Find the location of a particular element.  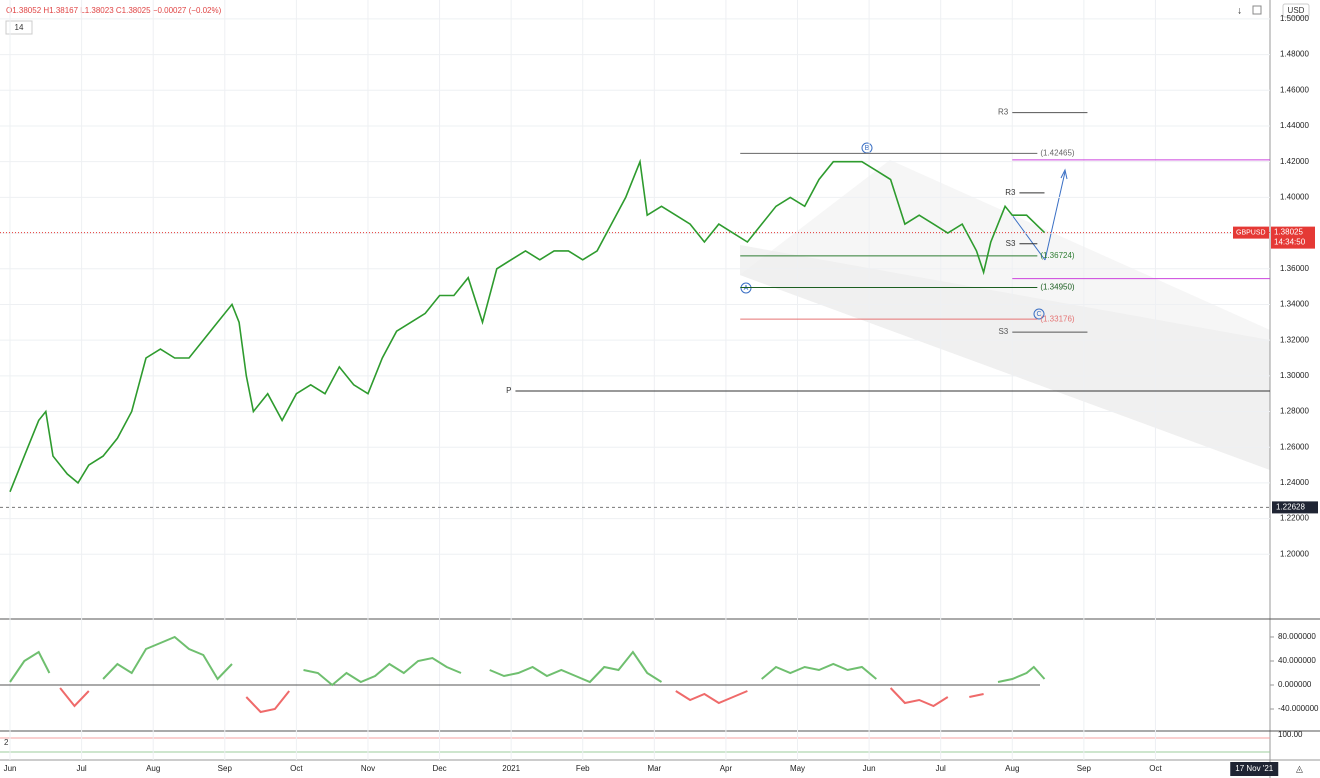

icon: ◬ is located at coordinates (1299, 768).